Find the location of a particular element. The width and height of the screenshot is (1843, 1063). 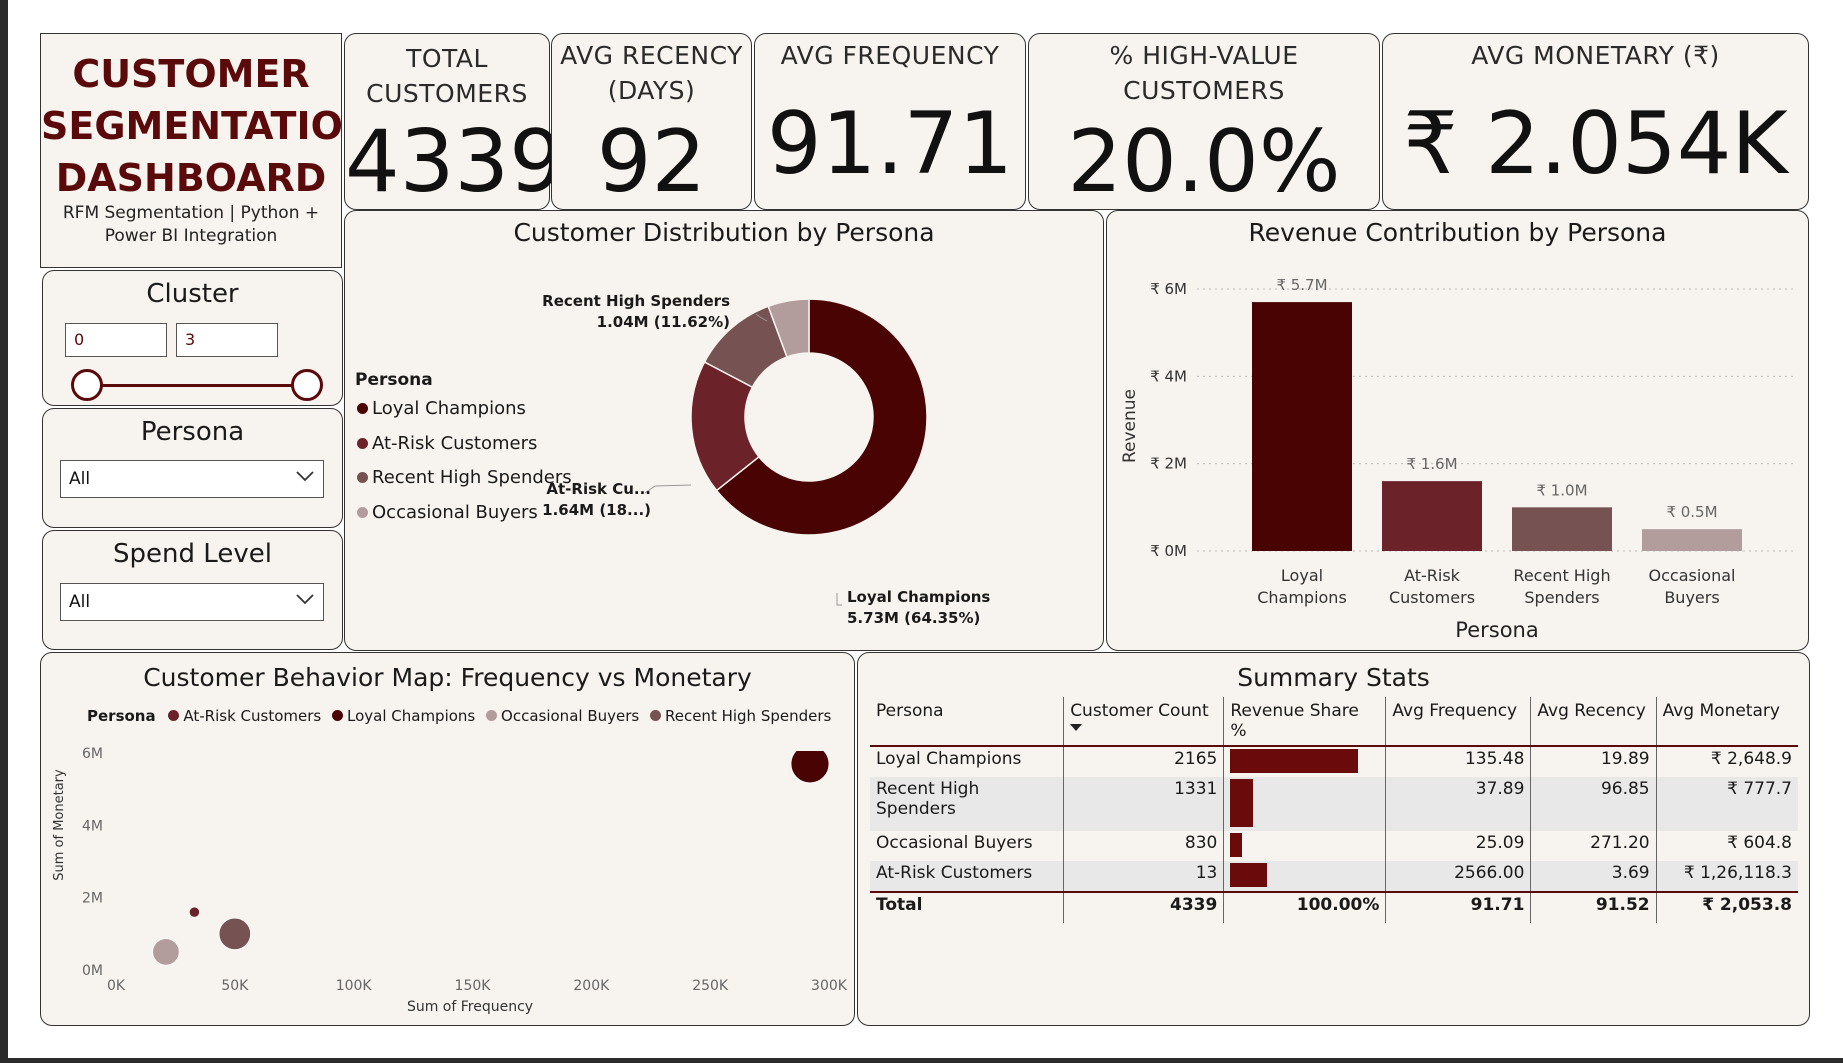

revenue-bar-label: ₹ 0.5M is located at coordinates (1691, 512).